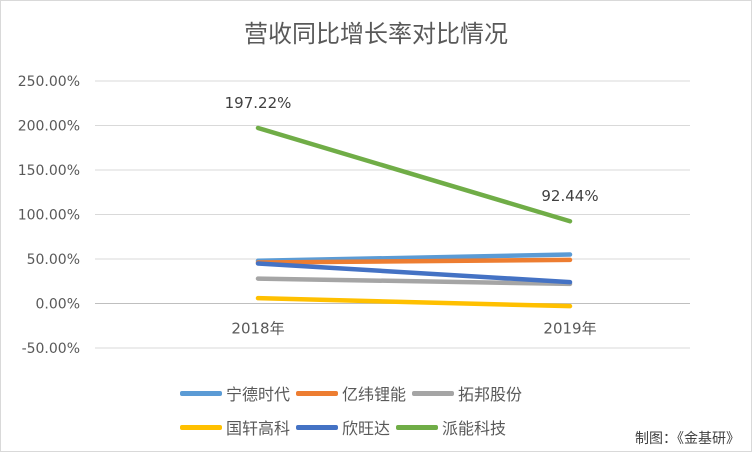 The image size is (752, 452). What do you see at coordinates (317, 393) in the screenshot?
I see `legend-swatch-eve` at bounding box center [317, 393].